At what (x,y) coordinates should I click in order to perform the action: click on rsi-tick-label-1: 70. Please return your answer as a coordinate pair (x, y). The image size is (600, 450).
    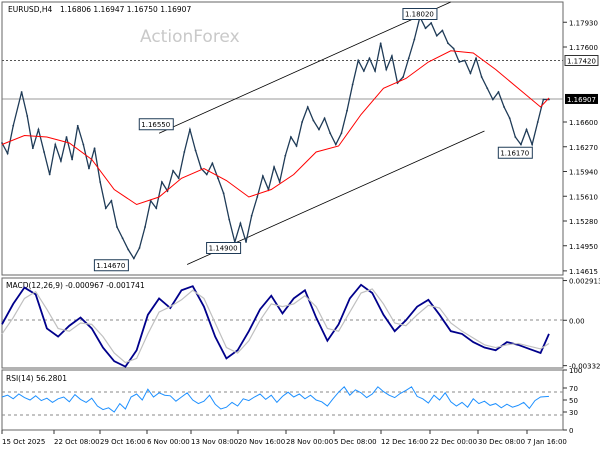
    Looking at the image, I should click on (573, 389).